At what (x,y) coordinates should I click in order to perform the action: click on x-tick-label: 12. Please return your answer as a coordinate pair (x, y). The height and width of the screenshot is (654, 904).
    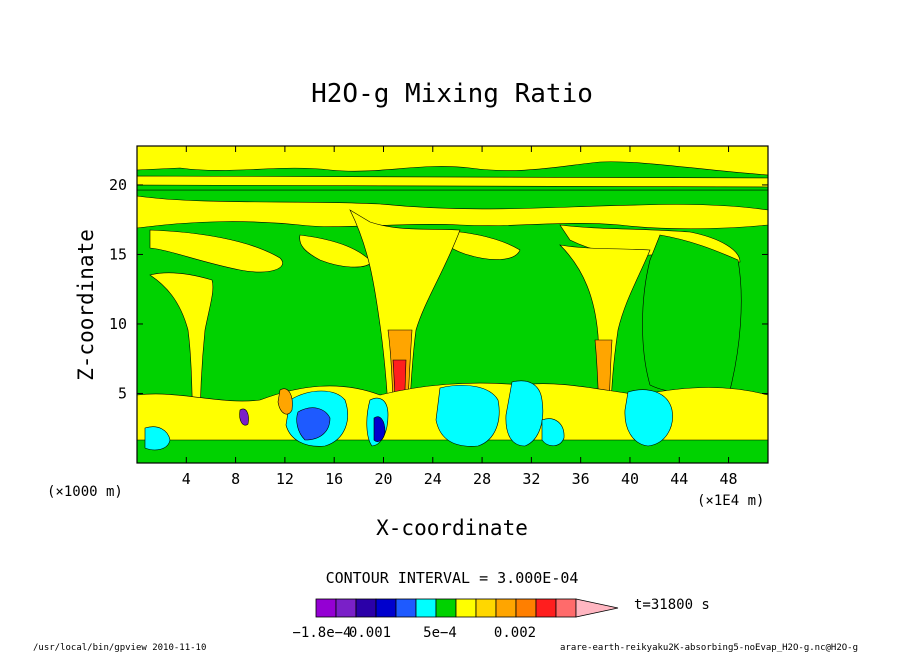
    Looking at the image, I should click on (285, 479).